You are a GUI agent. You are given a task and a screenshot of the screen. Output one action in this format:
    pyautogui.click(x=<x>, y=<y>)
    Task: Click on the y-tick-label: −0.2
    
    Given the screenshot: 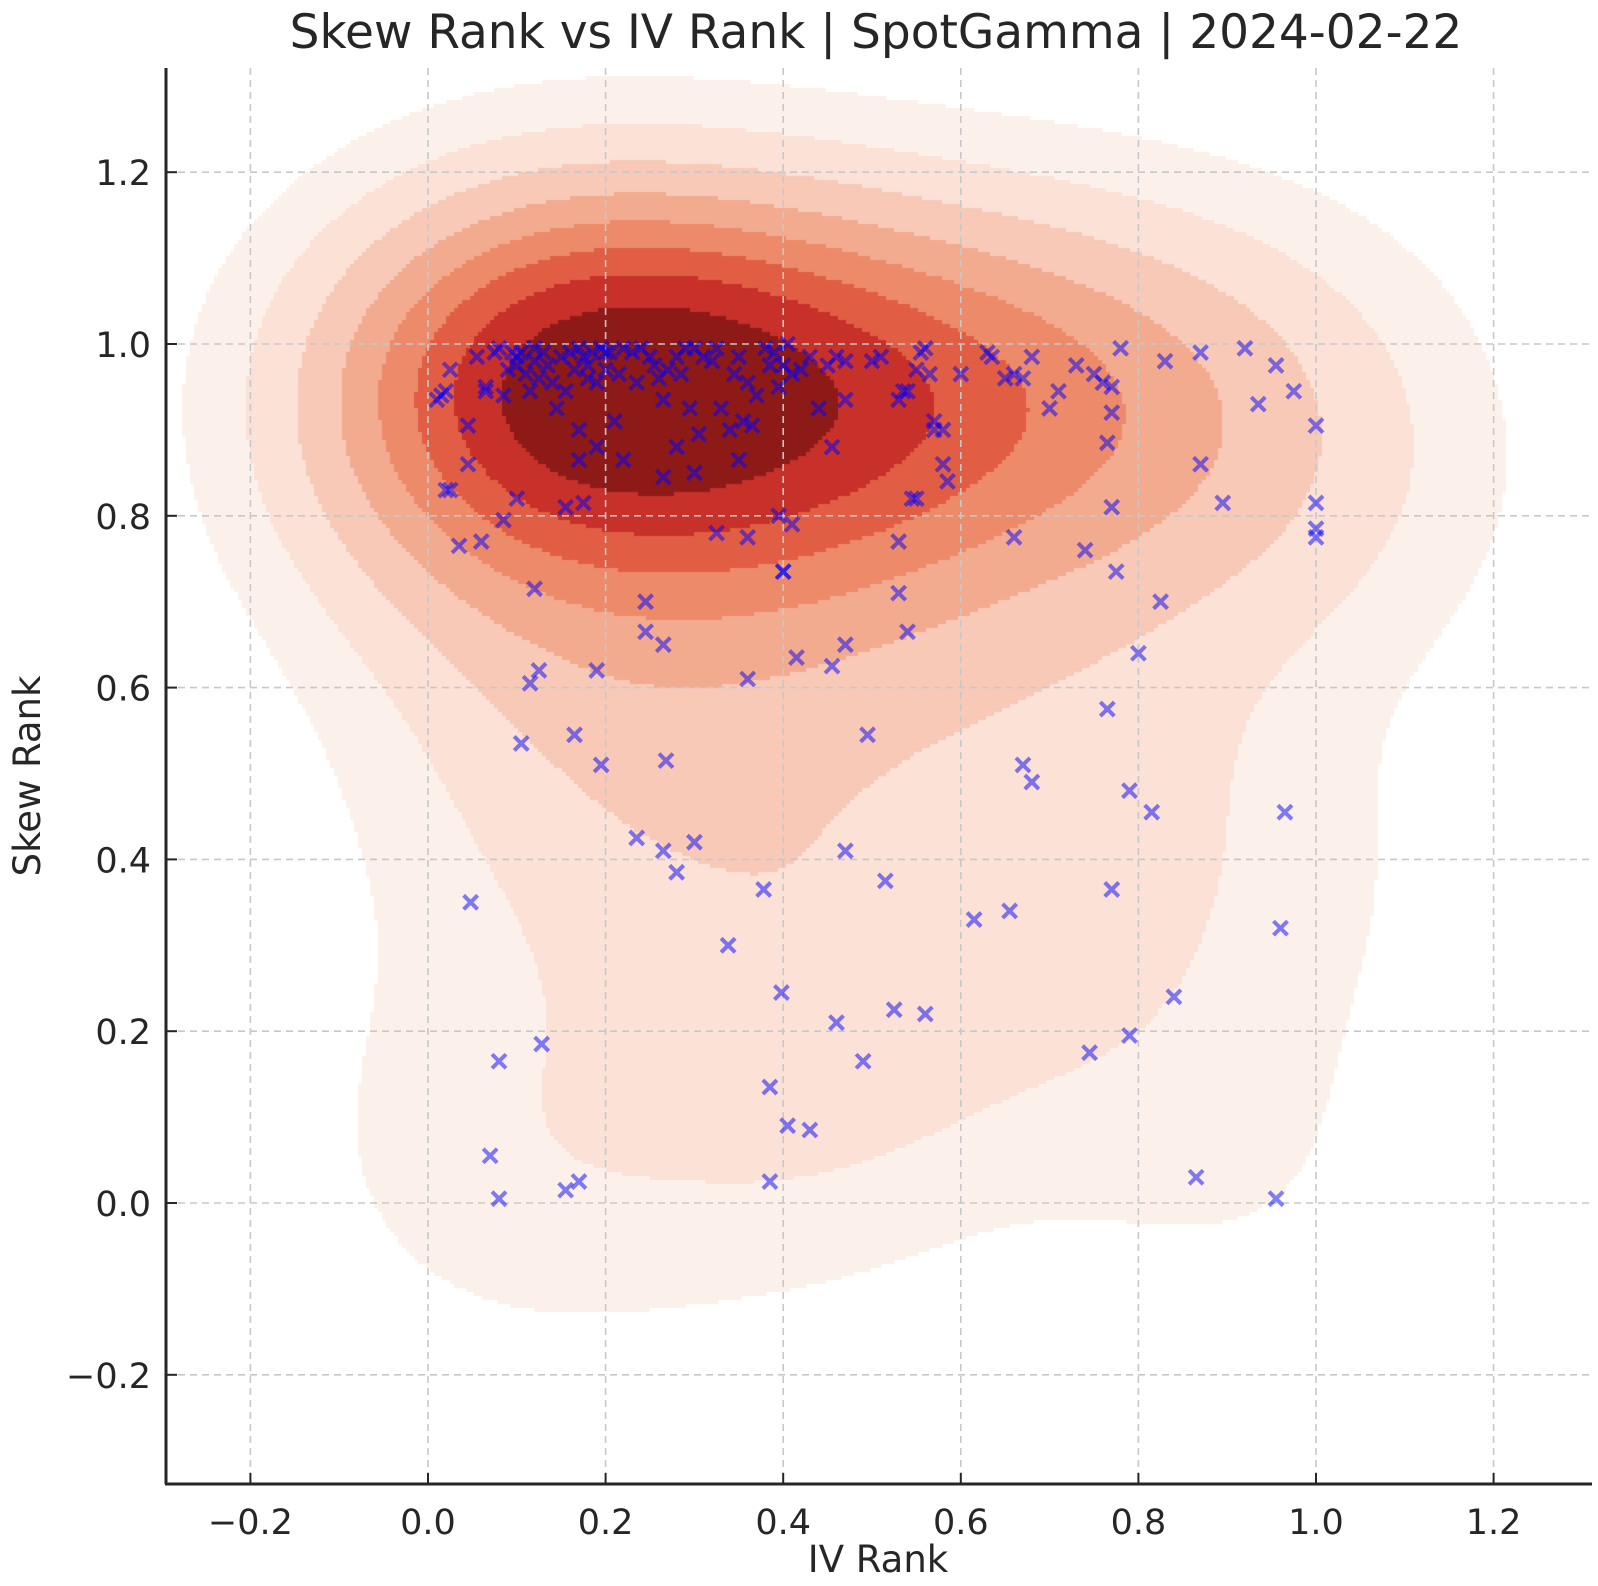 What is the action you would take?
    pyautogui.click(x=108, y=1377)
    